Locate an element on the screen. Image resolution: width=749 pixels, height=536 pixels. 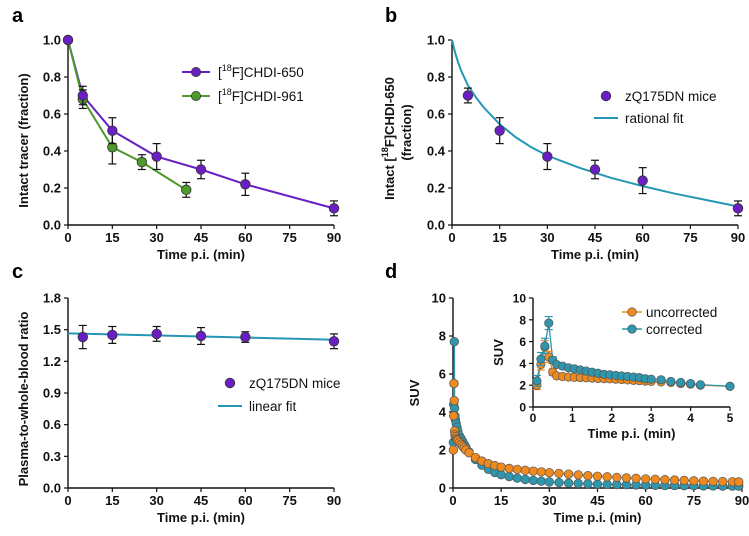
y-tick-label: 1.8 is located at coordinates (52, 298).